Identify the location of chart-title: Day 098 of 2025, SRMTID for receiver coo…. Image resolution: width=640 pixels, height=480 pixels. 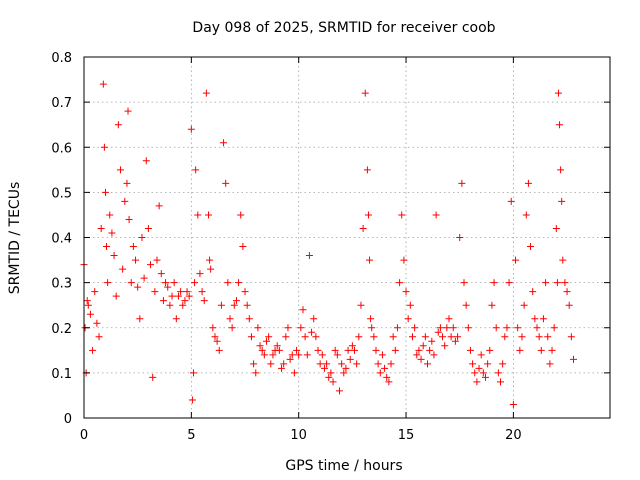
(343, 28).